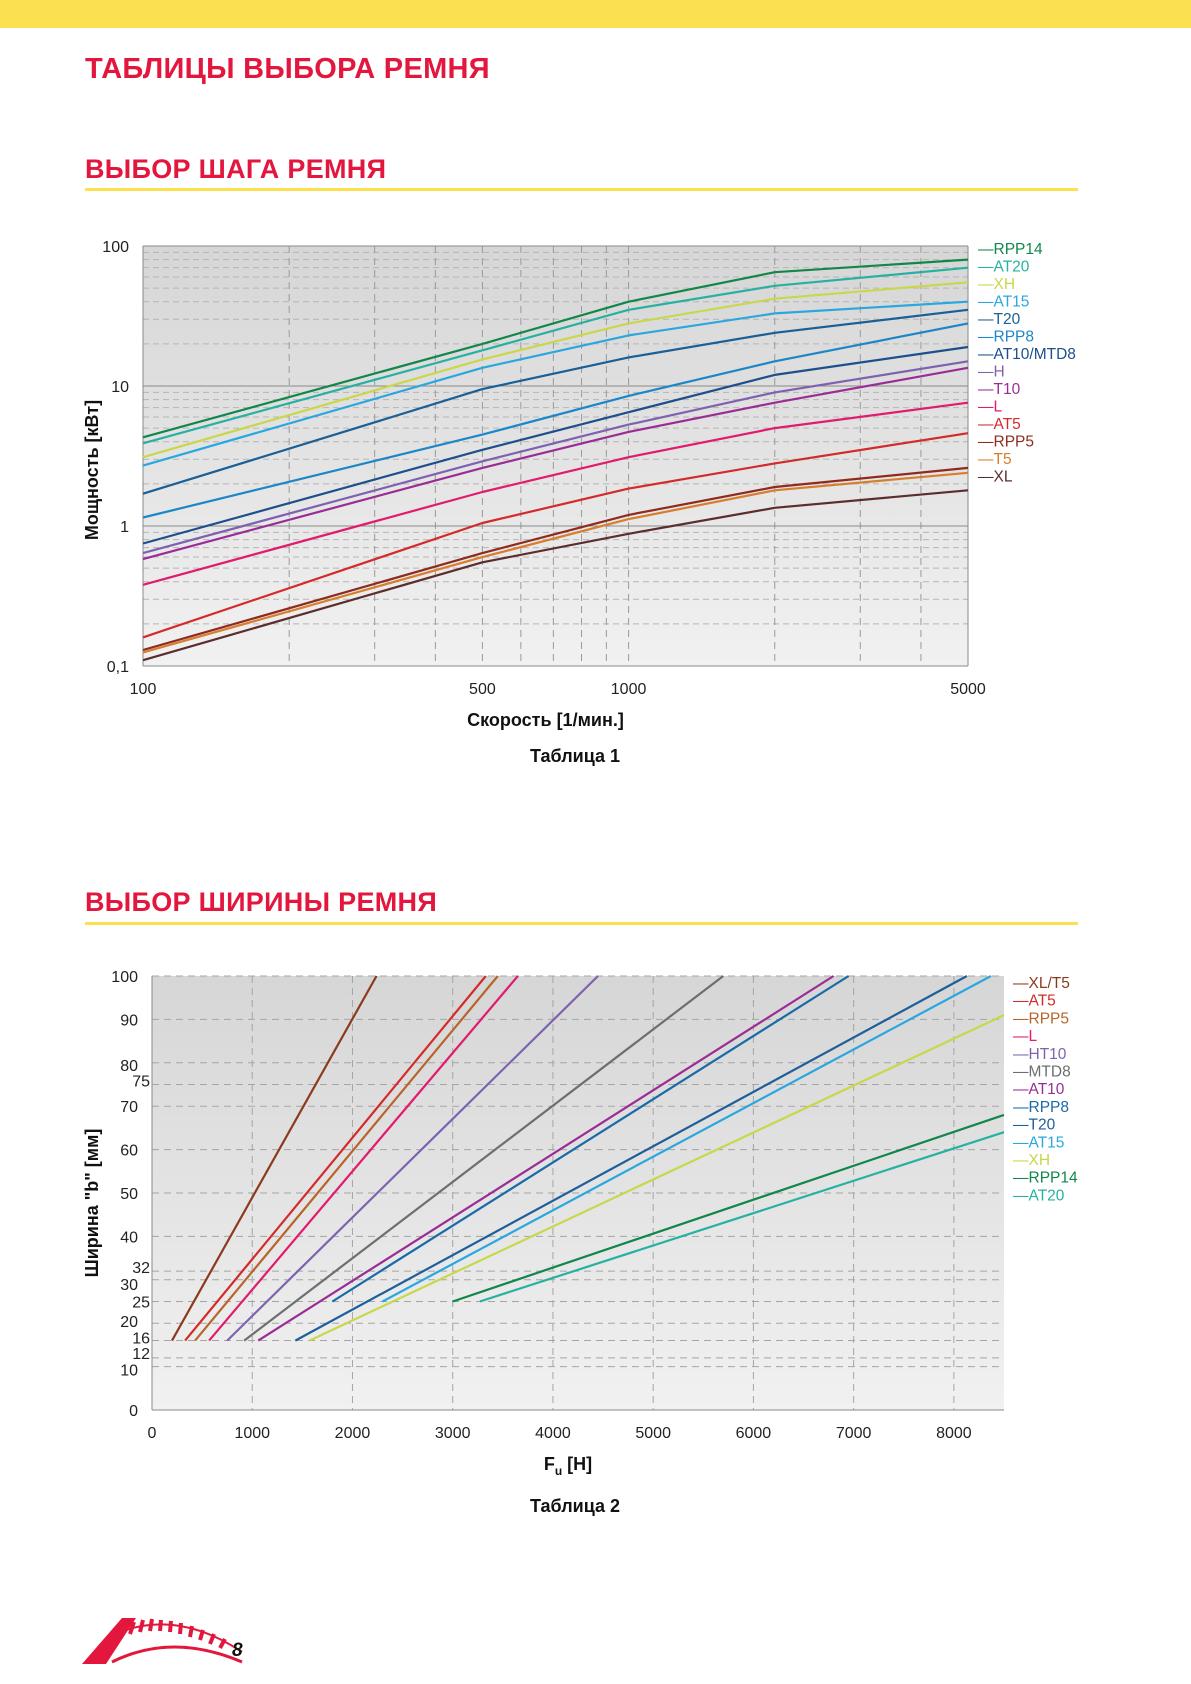 Image resolution: width=1191 pixels, height=1684 pixels. I want to click on y-tick-label: 0, so click(133, 1411).